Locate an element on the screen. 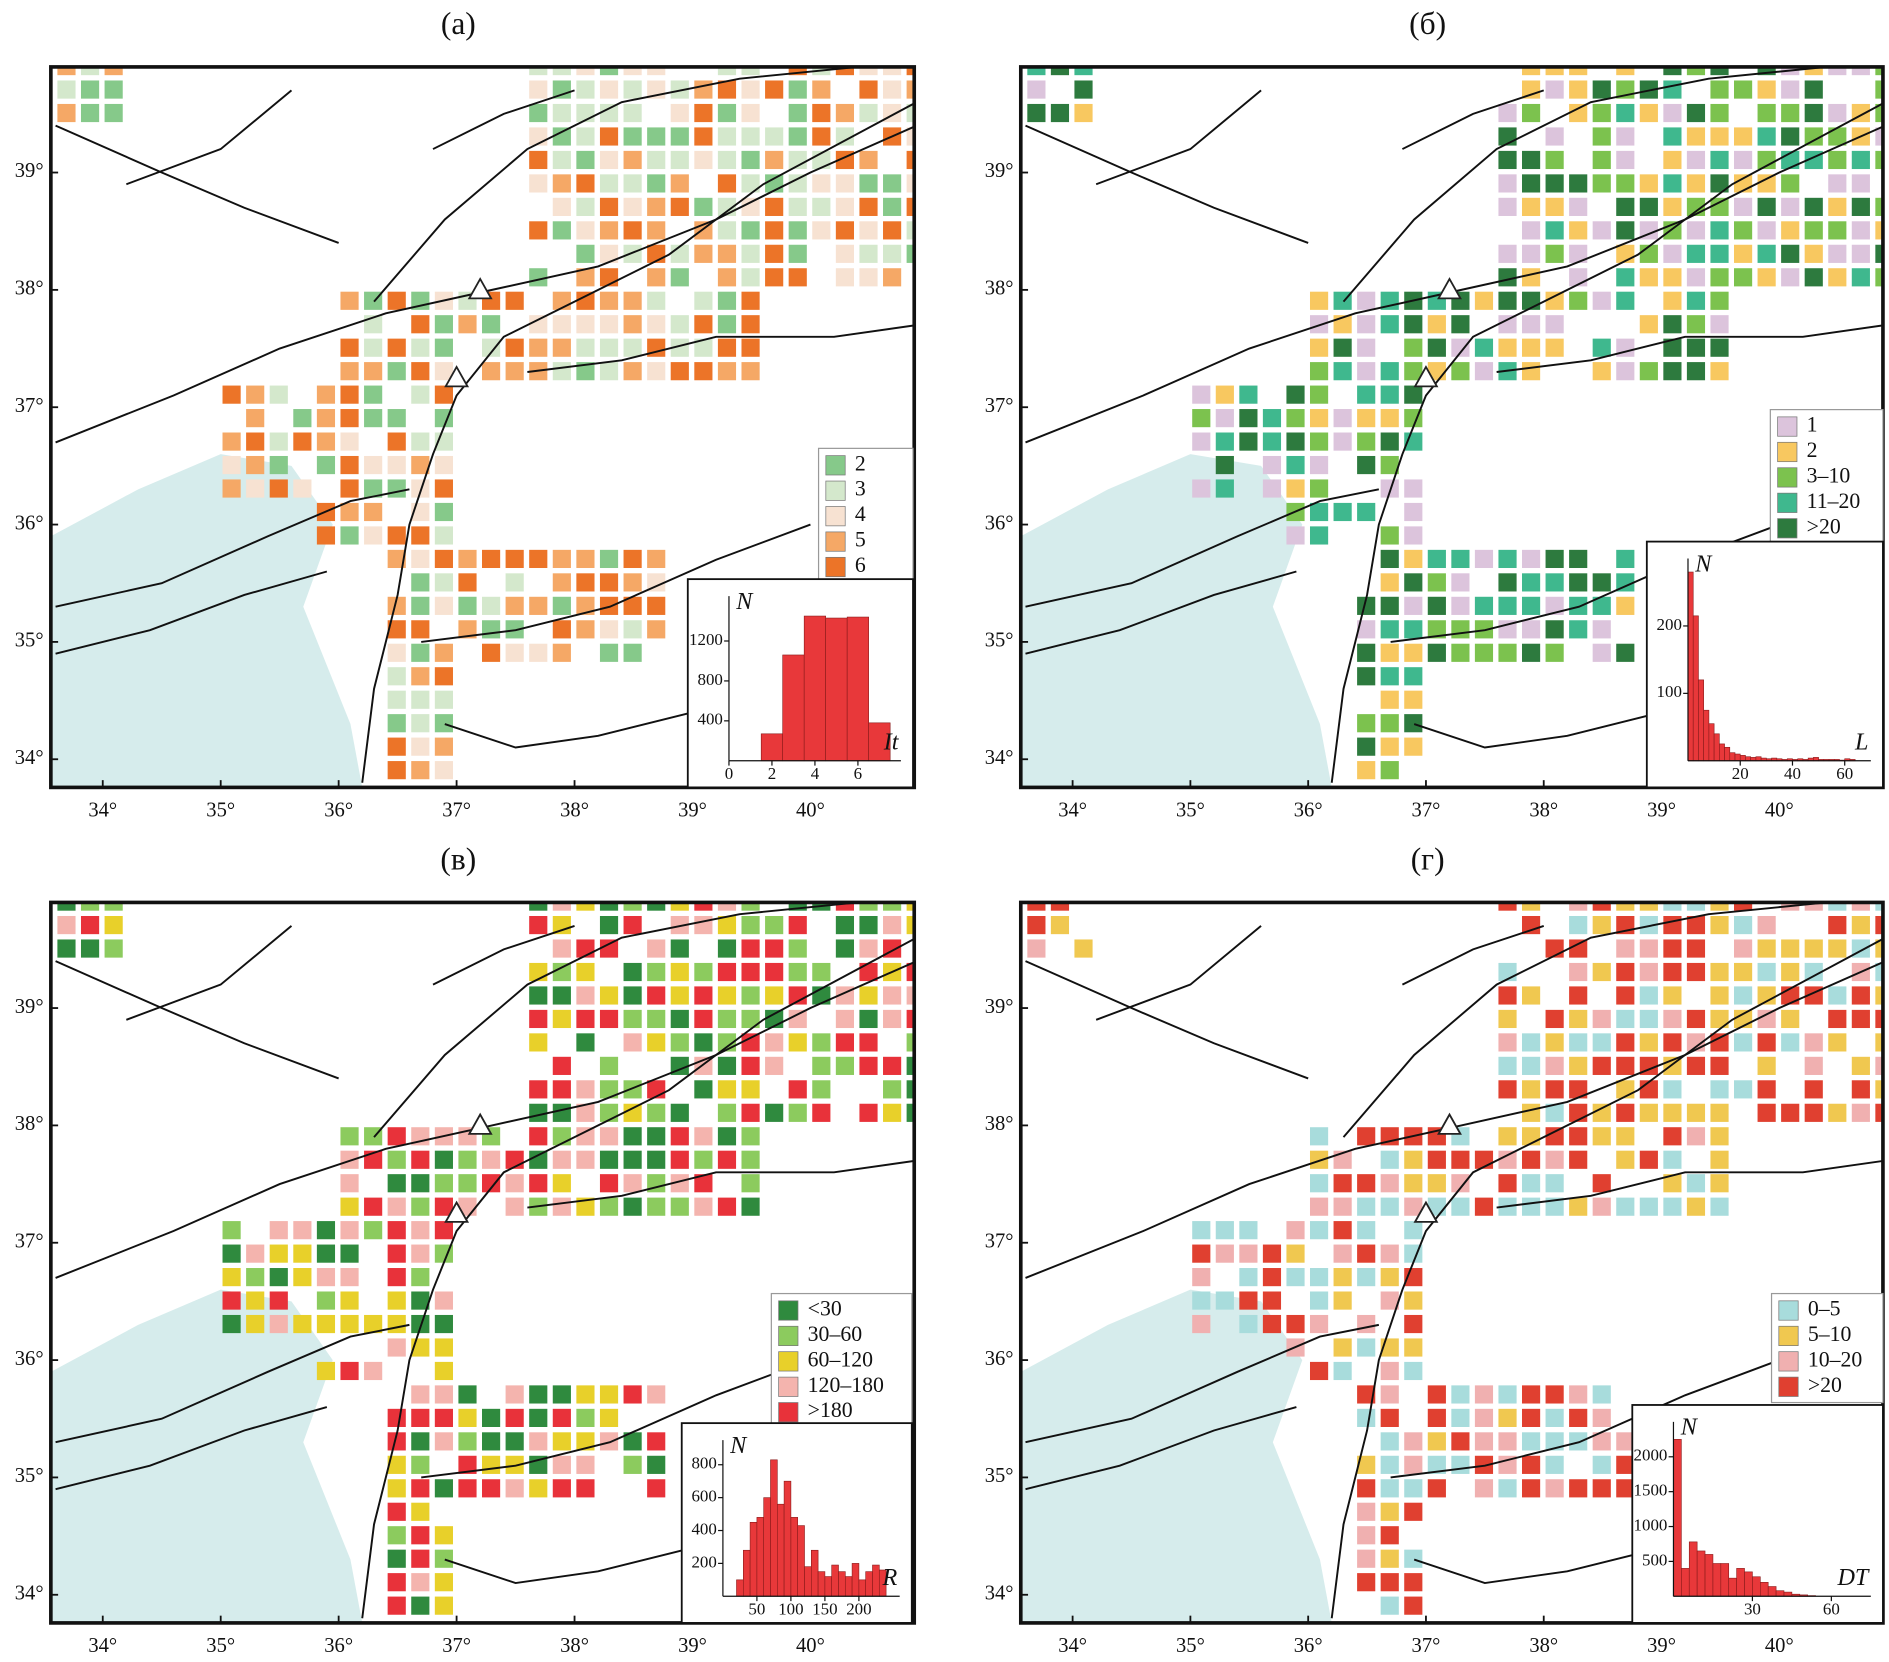 This screenshot has height=1662, width=1889. y-tick-label: 39° is located at coordinates (29, 1007).